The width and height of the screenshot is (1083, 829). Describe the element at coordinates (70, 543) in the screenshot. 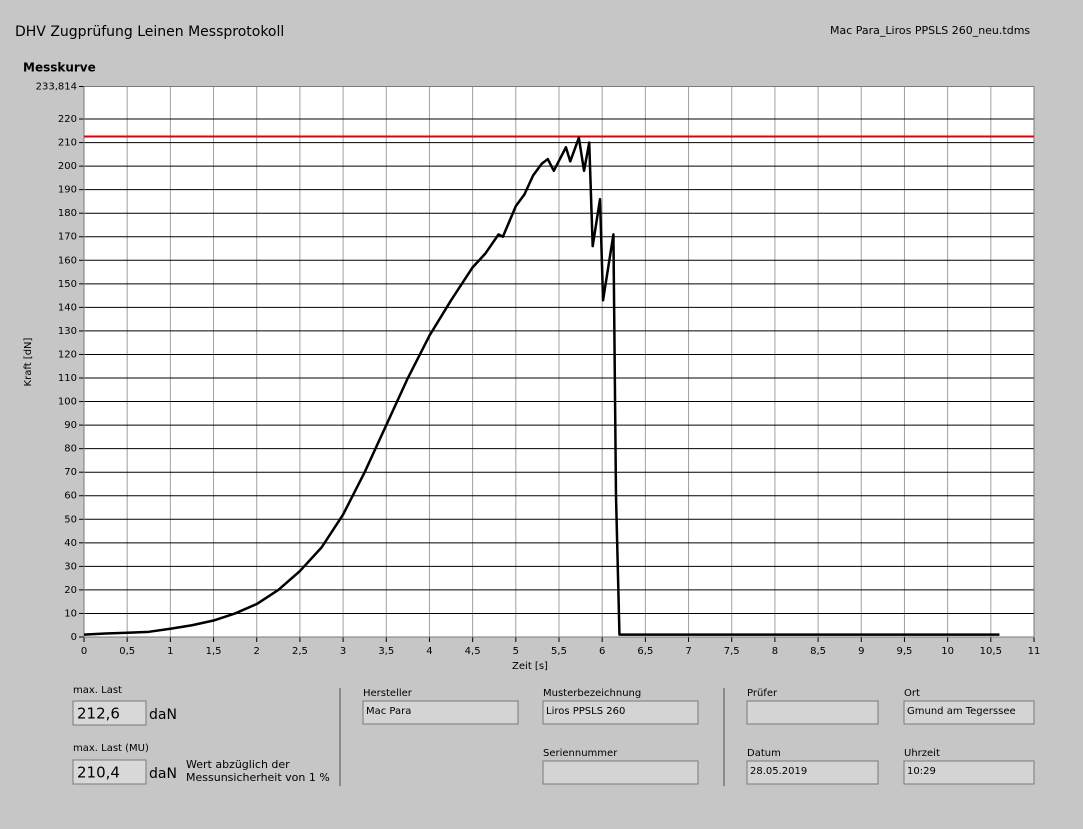

I see `y-tick-label: 40` at that location.